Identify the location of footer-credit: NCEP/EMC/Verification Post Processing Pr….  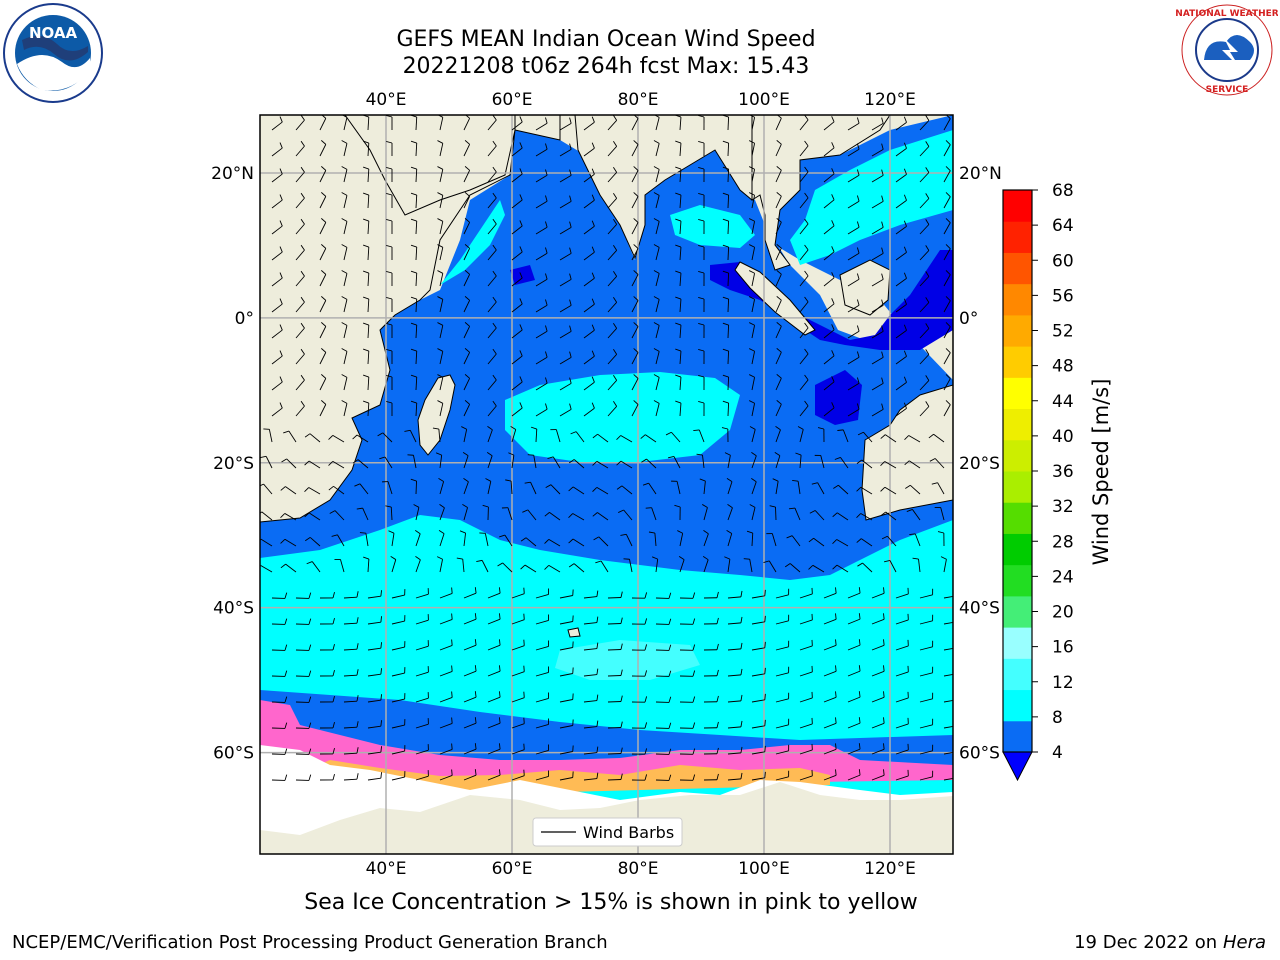
(310, 942).